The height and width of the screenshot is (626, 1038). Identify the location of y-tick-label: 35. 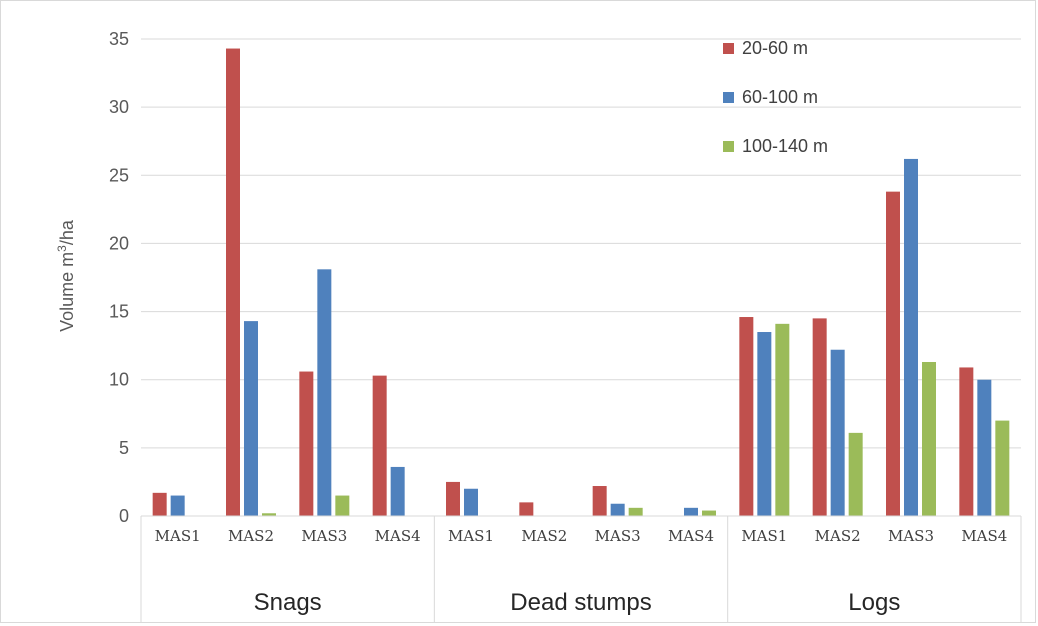
(119, 39).